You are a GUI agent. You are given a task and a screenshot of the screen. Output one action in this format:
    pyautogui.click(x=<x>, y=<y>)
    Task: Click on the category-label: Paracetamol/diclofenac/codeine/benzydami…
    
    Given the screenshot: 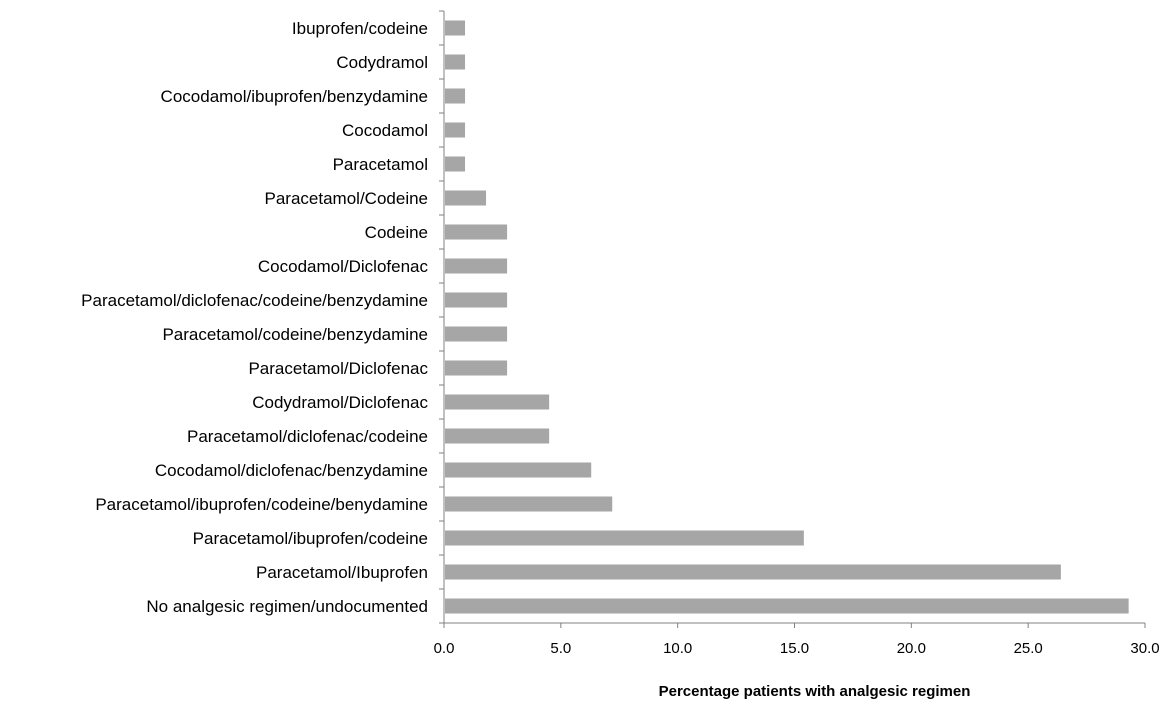 What is the action you would take?
    pyautogui.click(x=254, y=300)
    